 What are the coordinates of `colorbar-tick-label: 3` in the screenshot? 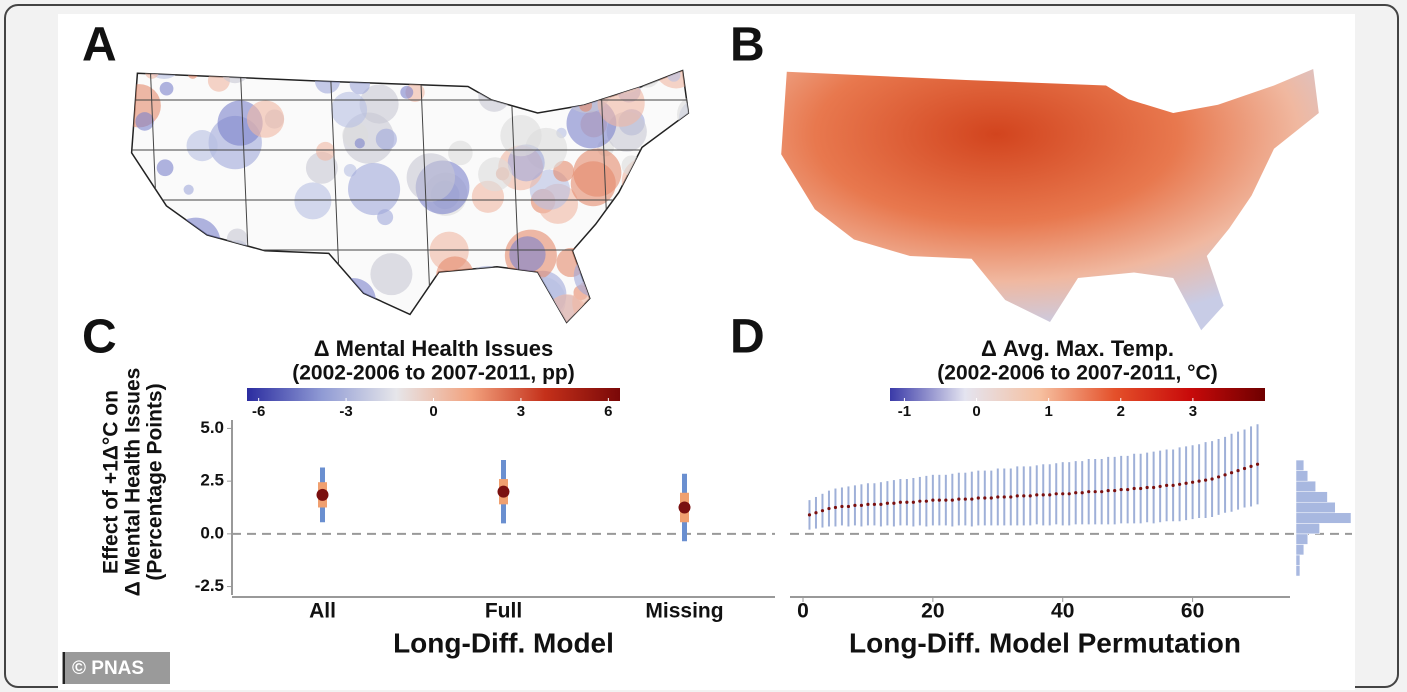 It's located at (1193, 411).